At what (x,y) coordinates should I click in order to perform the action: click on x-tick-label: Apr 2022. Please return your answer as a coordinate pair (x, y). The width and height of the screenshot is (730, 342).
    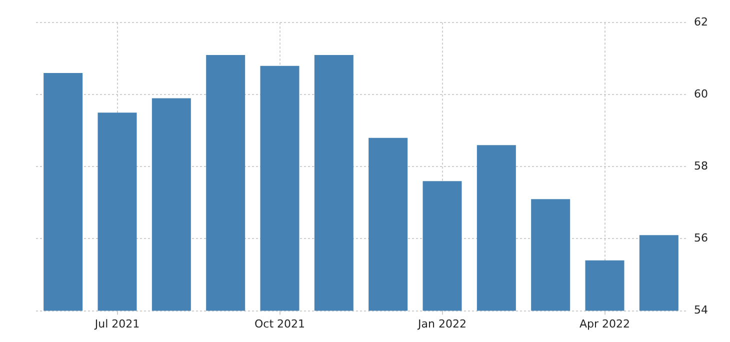
    Looking at the image, I should click on (604, 323).